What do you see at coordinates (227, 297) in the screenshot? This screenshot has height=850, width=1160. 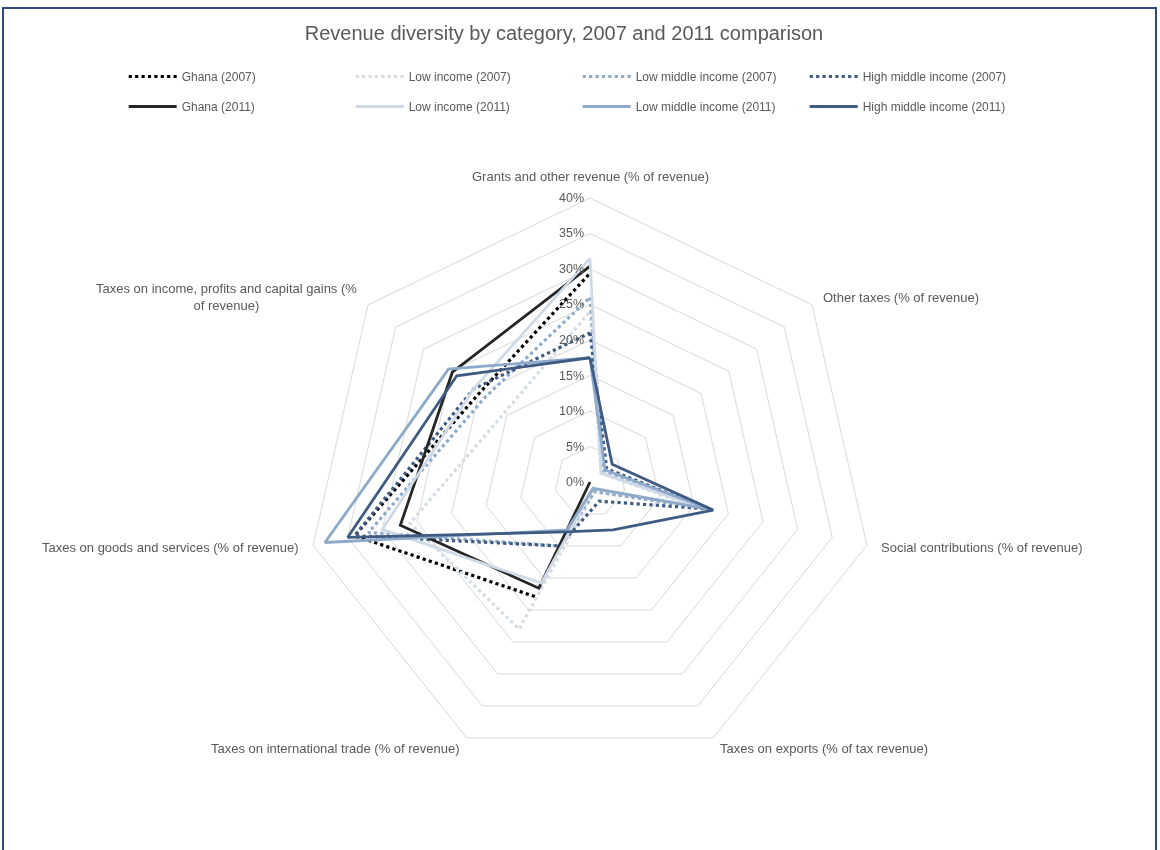 I see `spoke-label: Taxes on income, profits and capital gains (% of revenue)` at bounding box center [227, 297].